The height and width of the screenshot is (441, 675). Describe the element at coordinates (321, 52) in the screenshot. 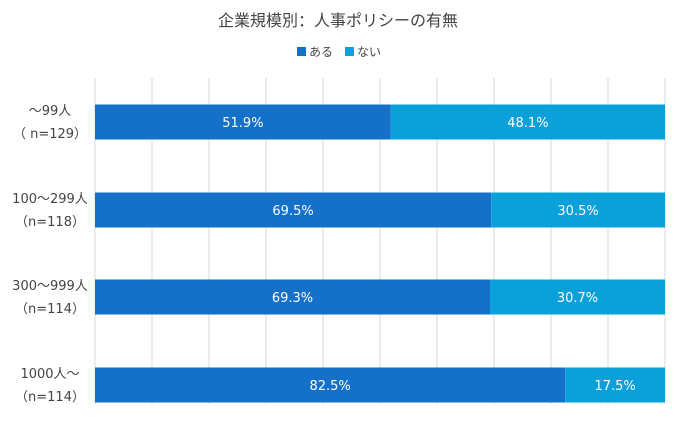

I see `legend-label-aru: ある` at that location.